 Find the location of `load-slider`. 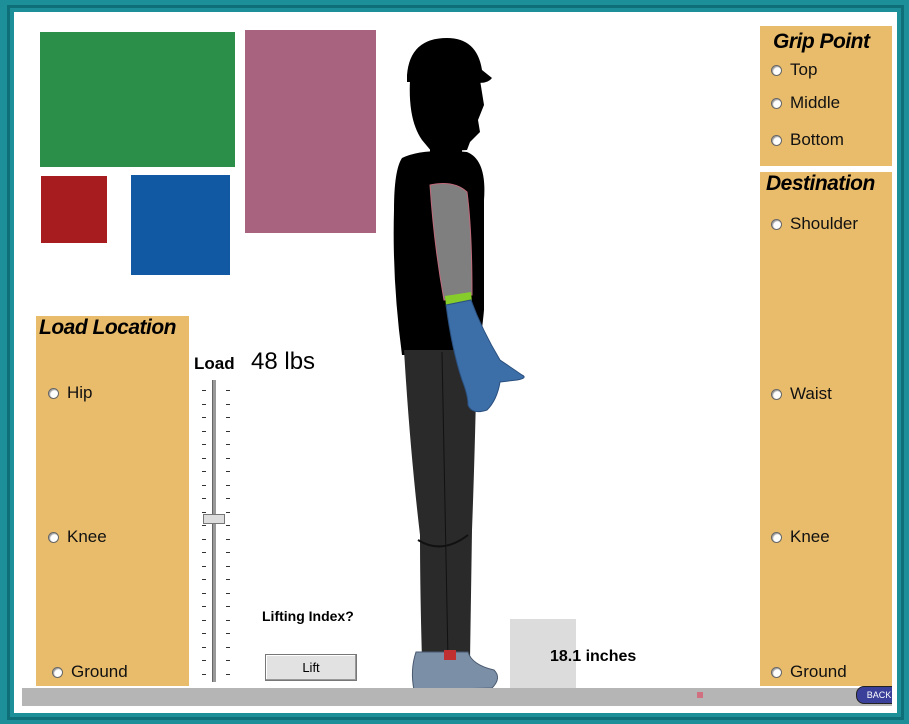

load-slider is located at coordinates (218, 531).